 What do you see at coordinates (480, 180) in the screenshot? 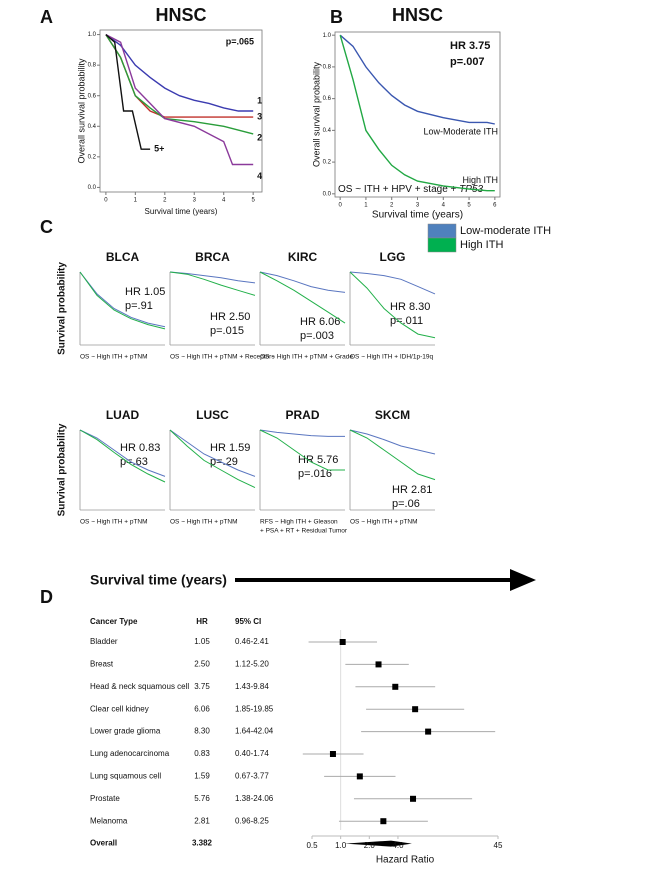
I see `curve-label: High ITH` at bounding box center [480, 180].